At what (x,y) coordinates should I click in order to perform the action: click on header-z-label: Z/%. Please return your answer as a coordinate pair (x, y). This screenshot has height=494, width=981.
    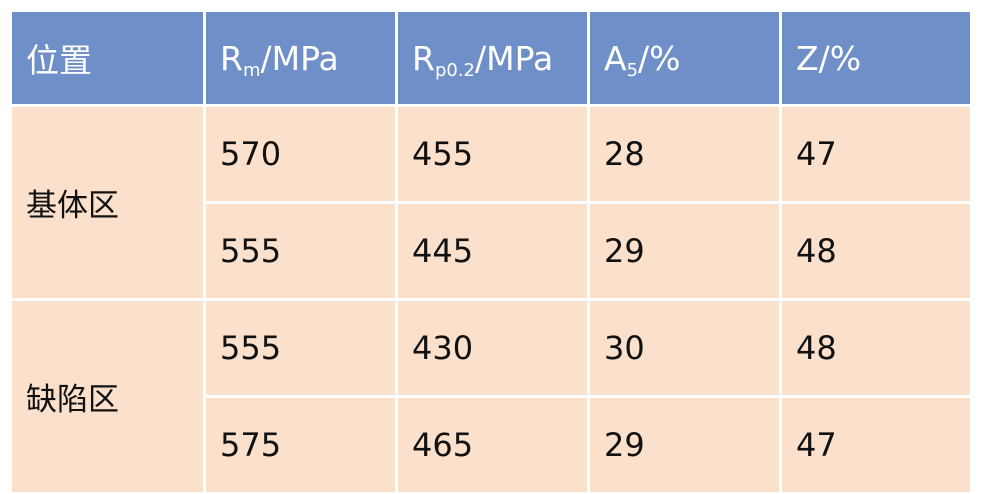
    Looking at the image, I should click on (829, 58).